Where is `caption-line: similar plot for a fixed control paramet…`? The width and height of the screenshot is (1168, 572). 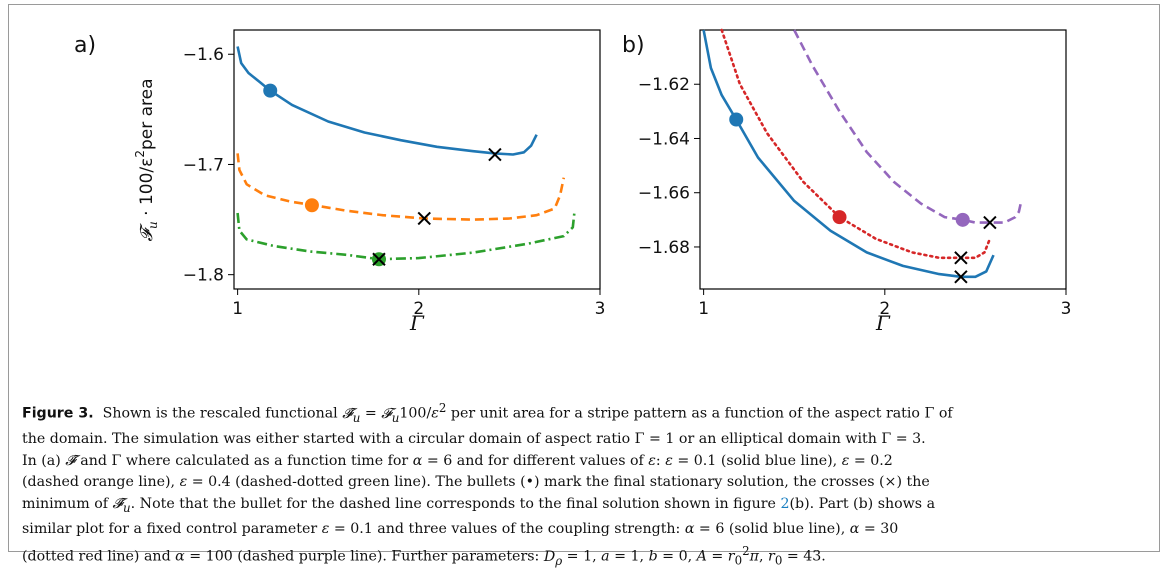
caption-line: similar plot for a fixed control paramet… is located at coordinates (460, 529).